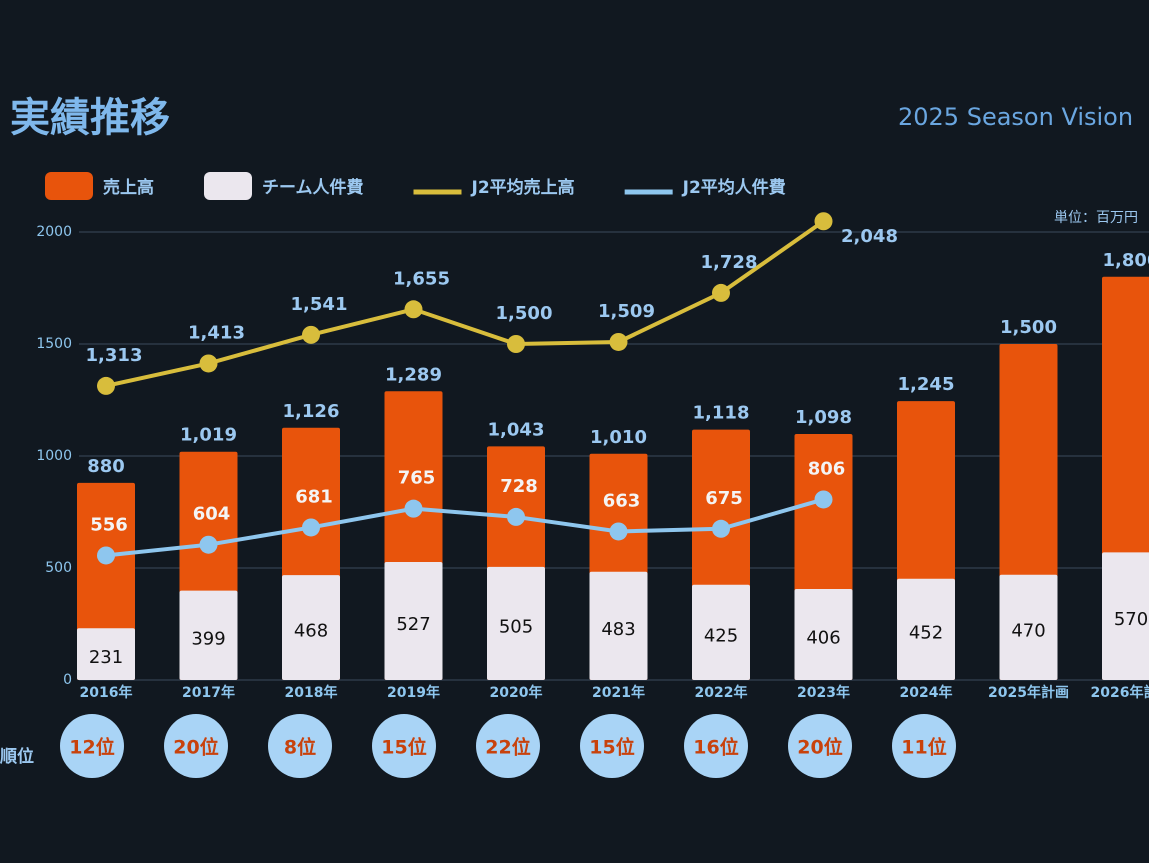 The height and width of the screenshot is (863, 1149). What do you see at coordinates (314, 496) in the screenshot?
I see `line-value-label: 681` at bounding box center [314, 496].